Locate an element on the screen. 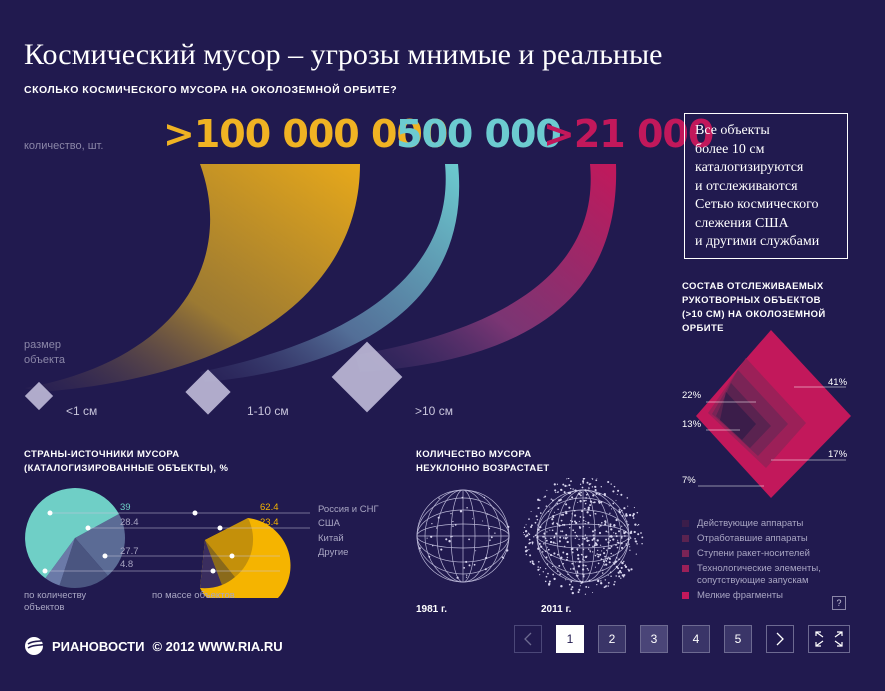 This screenshot has width=885, height=691. size-marker-medium is located at coordinates (208, 392).